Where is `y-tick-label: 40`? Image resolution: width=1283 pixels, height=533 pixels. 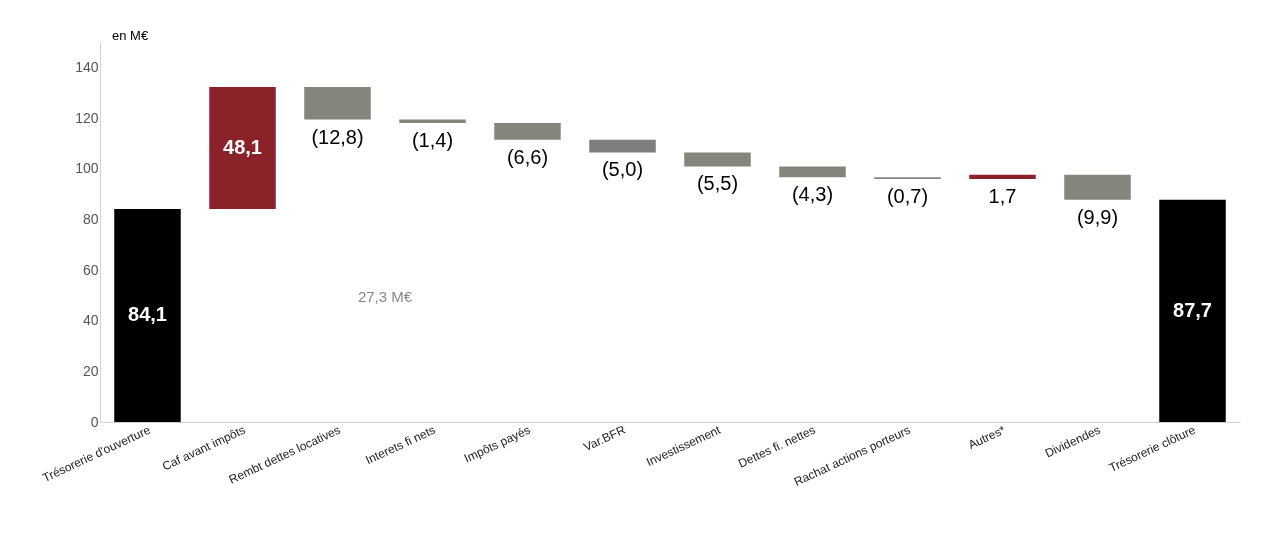 y-tick-label: 40 is located at coordinates (90, 320).